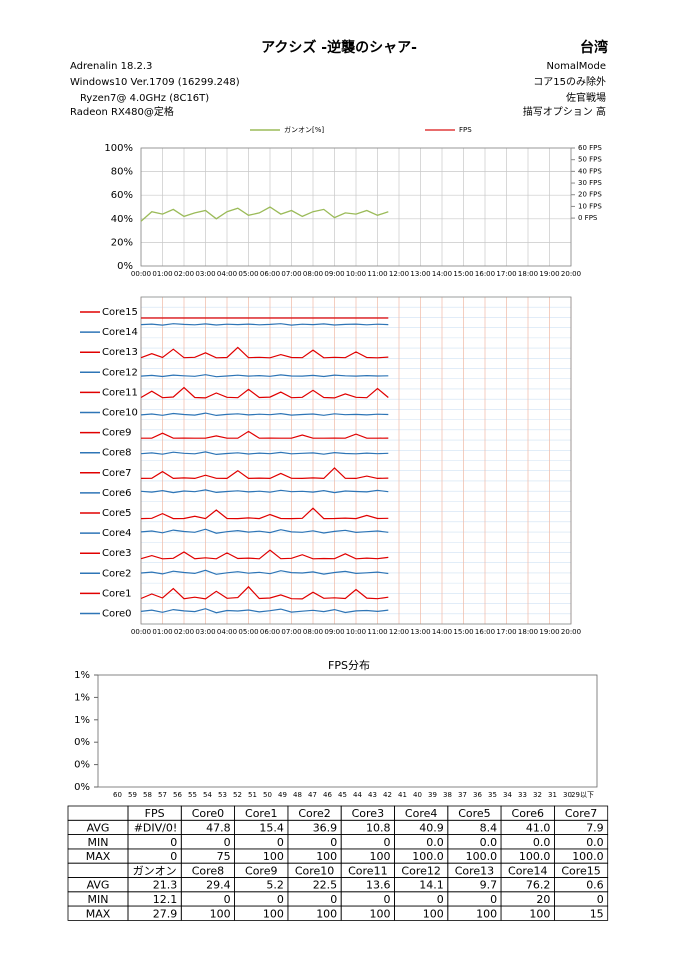 This screenshot has height=960, width=678. I want to click on setting: 描写オプション 高, so click(564, 111).